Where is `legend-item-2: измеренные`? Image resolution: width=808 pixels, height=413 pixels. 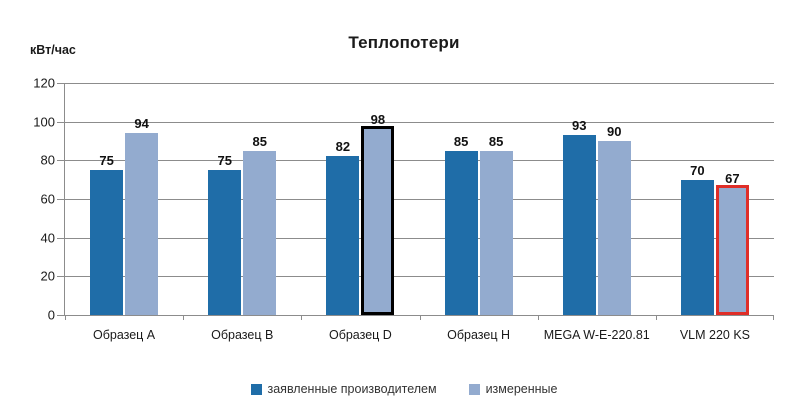
legend-item-2: измеренные is located at coordinates (513, 389).